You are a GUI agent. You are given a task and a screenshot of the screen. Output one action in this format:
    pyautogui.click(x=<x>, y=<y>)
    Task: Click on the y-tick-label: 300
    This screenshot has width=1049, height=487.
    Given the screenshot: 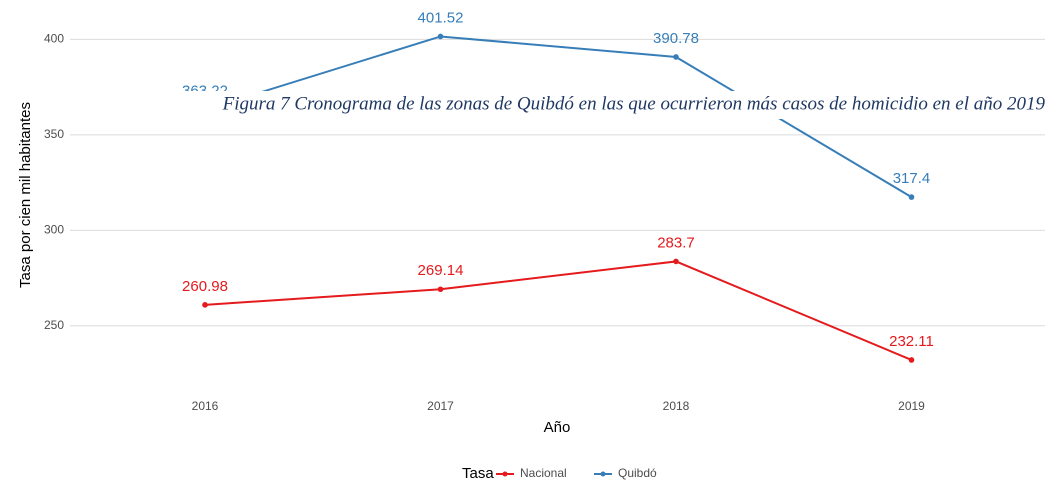 What is the action you would take?
    pyautogui.click(x=54, y=229)
    